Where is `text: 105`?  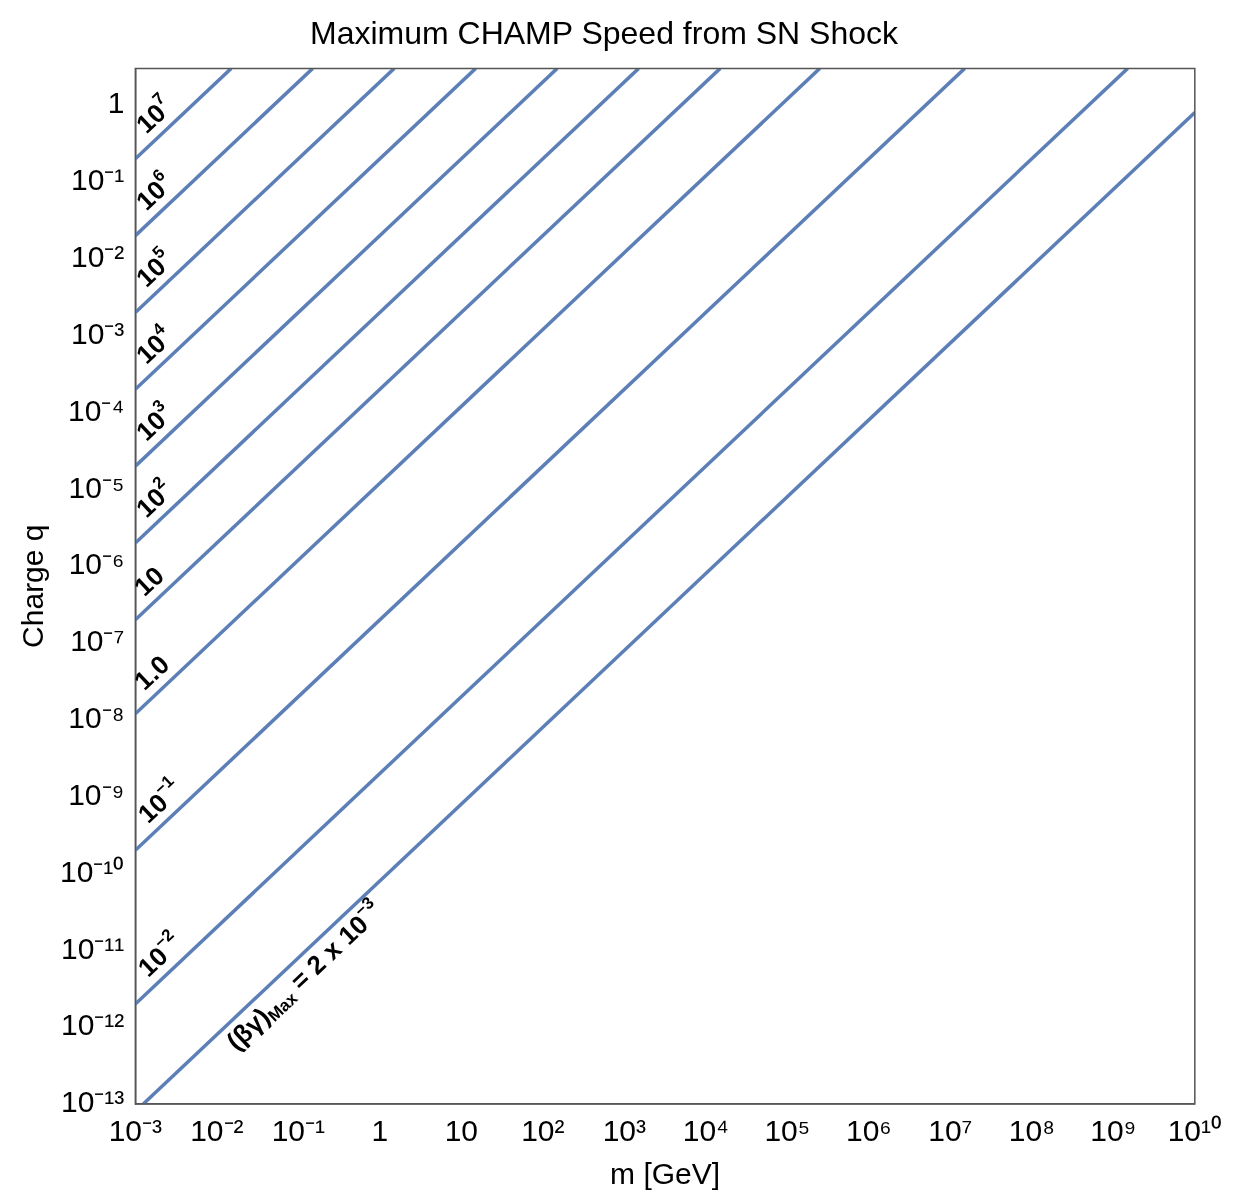 text: 105 is located at coordinates (150, 267).